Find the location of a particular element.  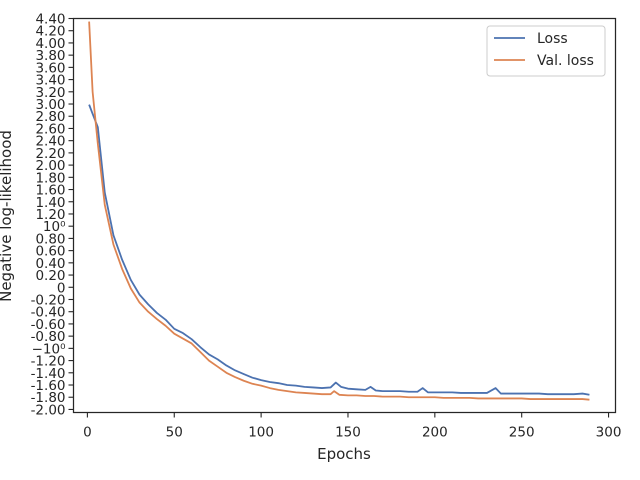

y-tick-label-17: 10⁰ is located at coordinates (54, 227).